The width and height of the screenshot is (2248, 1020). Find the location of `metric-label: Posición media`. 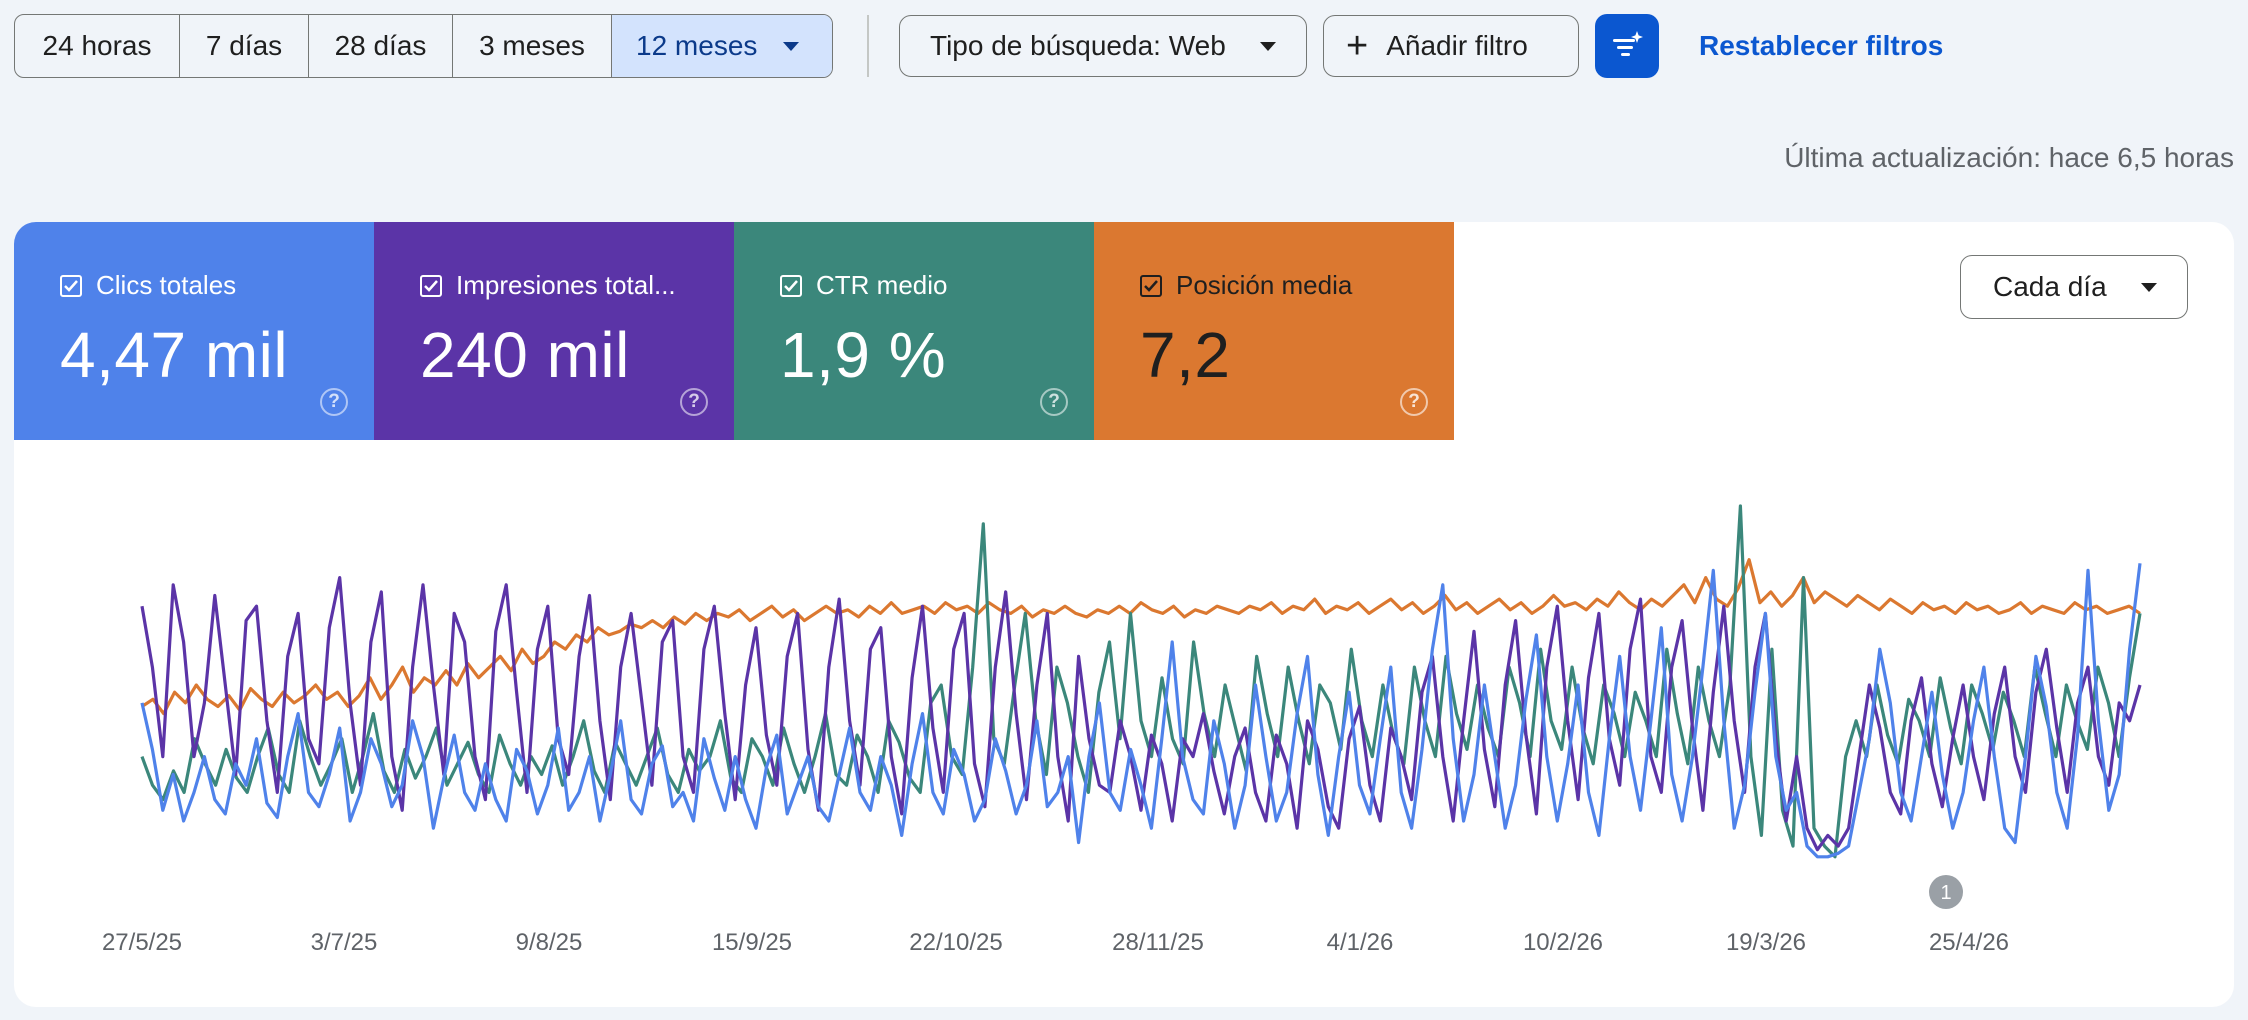

metric-label: Posición media is located at coordinates (1264, 285).